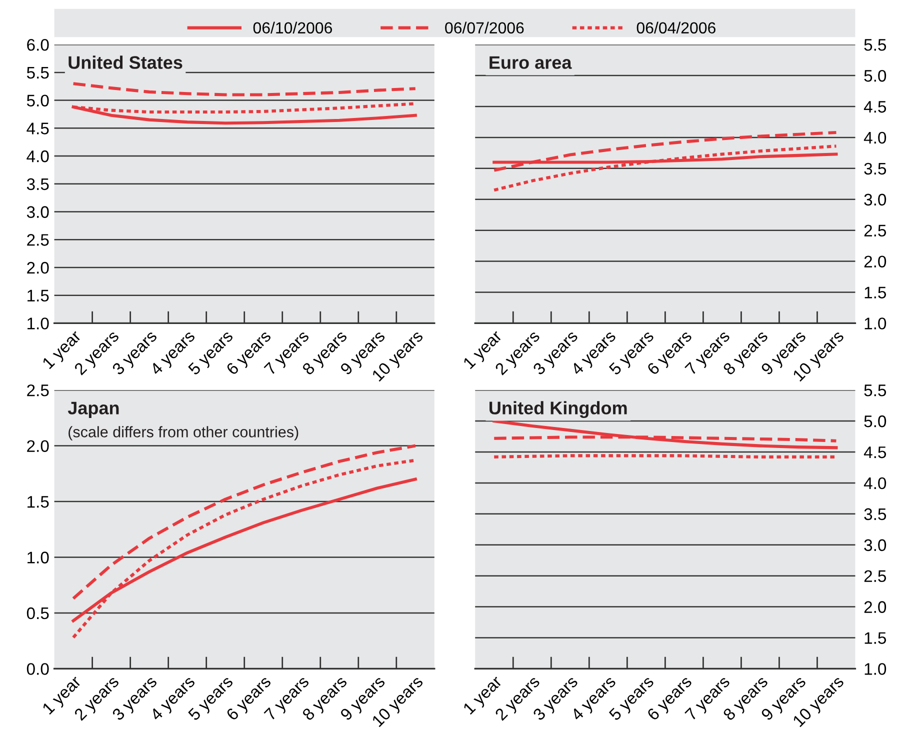 This screenshot has width=905, height=743. What do you see at coordinates (38, 44) in the screenshot?
I see `y-tick-label: 6.0` at bounding box center [38, 44].